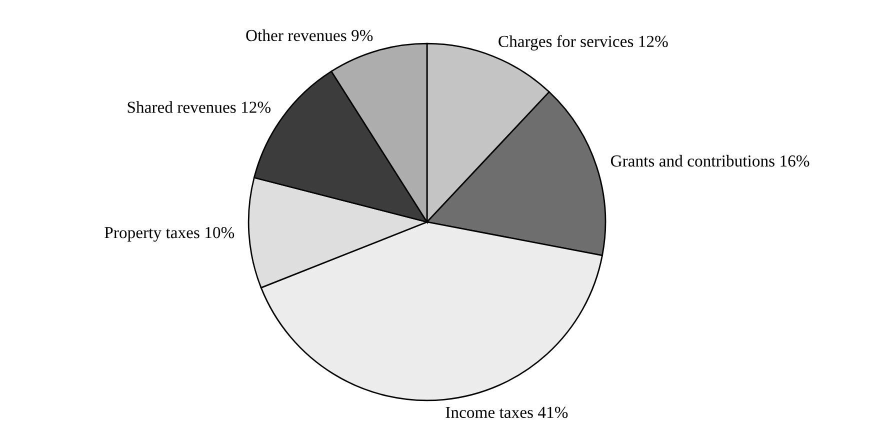 This screenshot has width=893, height=439. Describe the element at coordinates (309, 35) in the screenshot. I see `slice-label: Other revenues 9%` at that location.